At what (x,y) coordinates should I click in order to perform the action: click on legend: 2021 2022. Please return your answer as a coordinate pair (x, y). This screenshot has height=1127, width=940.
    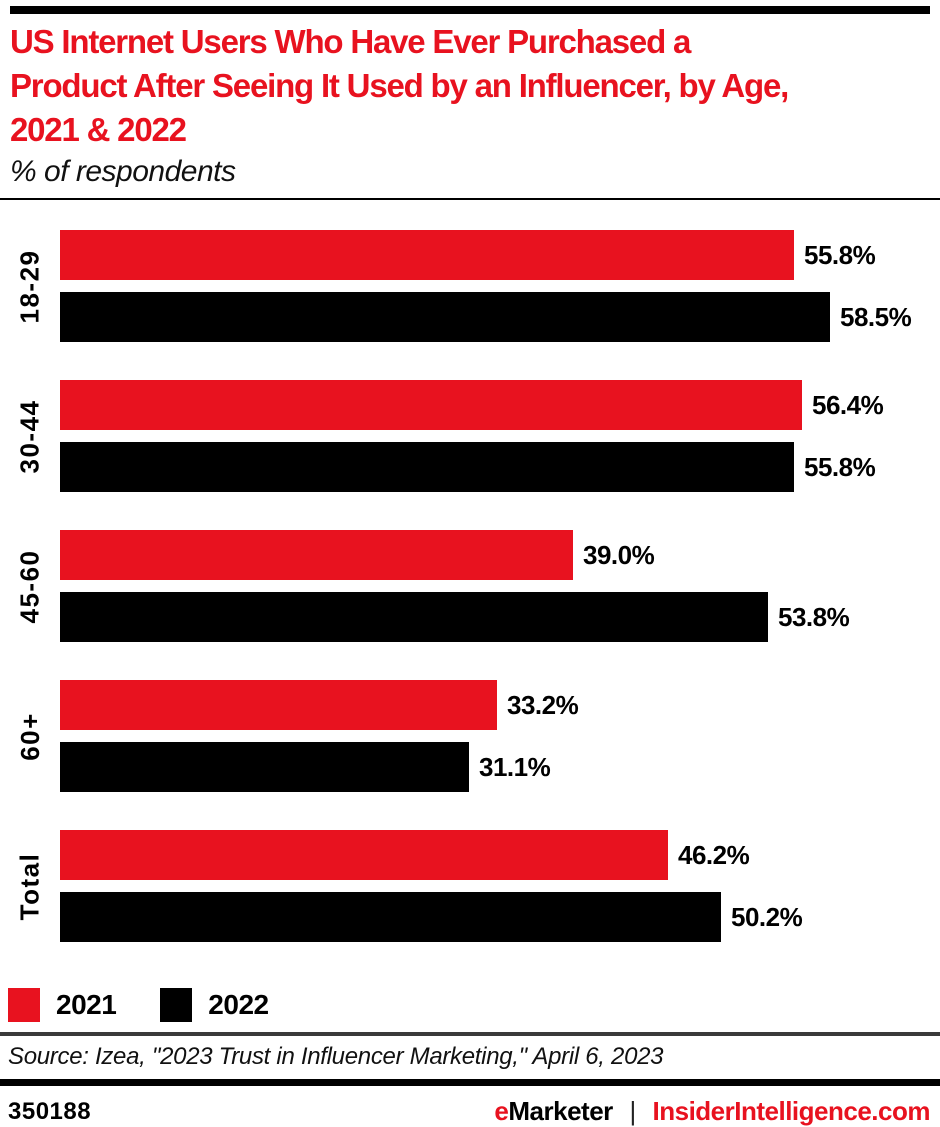
    Looking at the image, I should click on (474, 1005).